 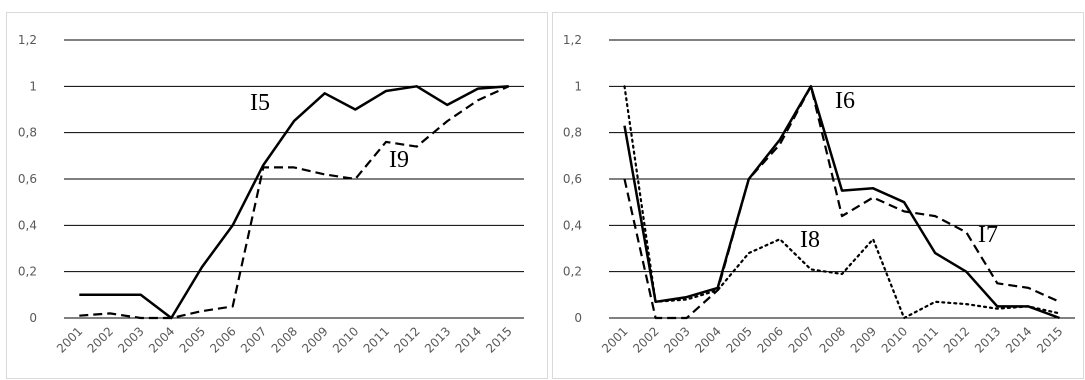 What do you see at coordinates (988, 235) in the screenshot?
I see `series-label-i7: I7` at bounding box center [988, 235].